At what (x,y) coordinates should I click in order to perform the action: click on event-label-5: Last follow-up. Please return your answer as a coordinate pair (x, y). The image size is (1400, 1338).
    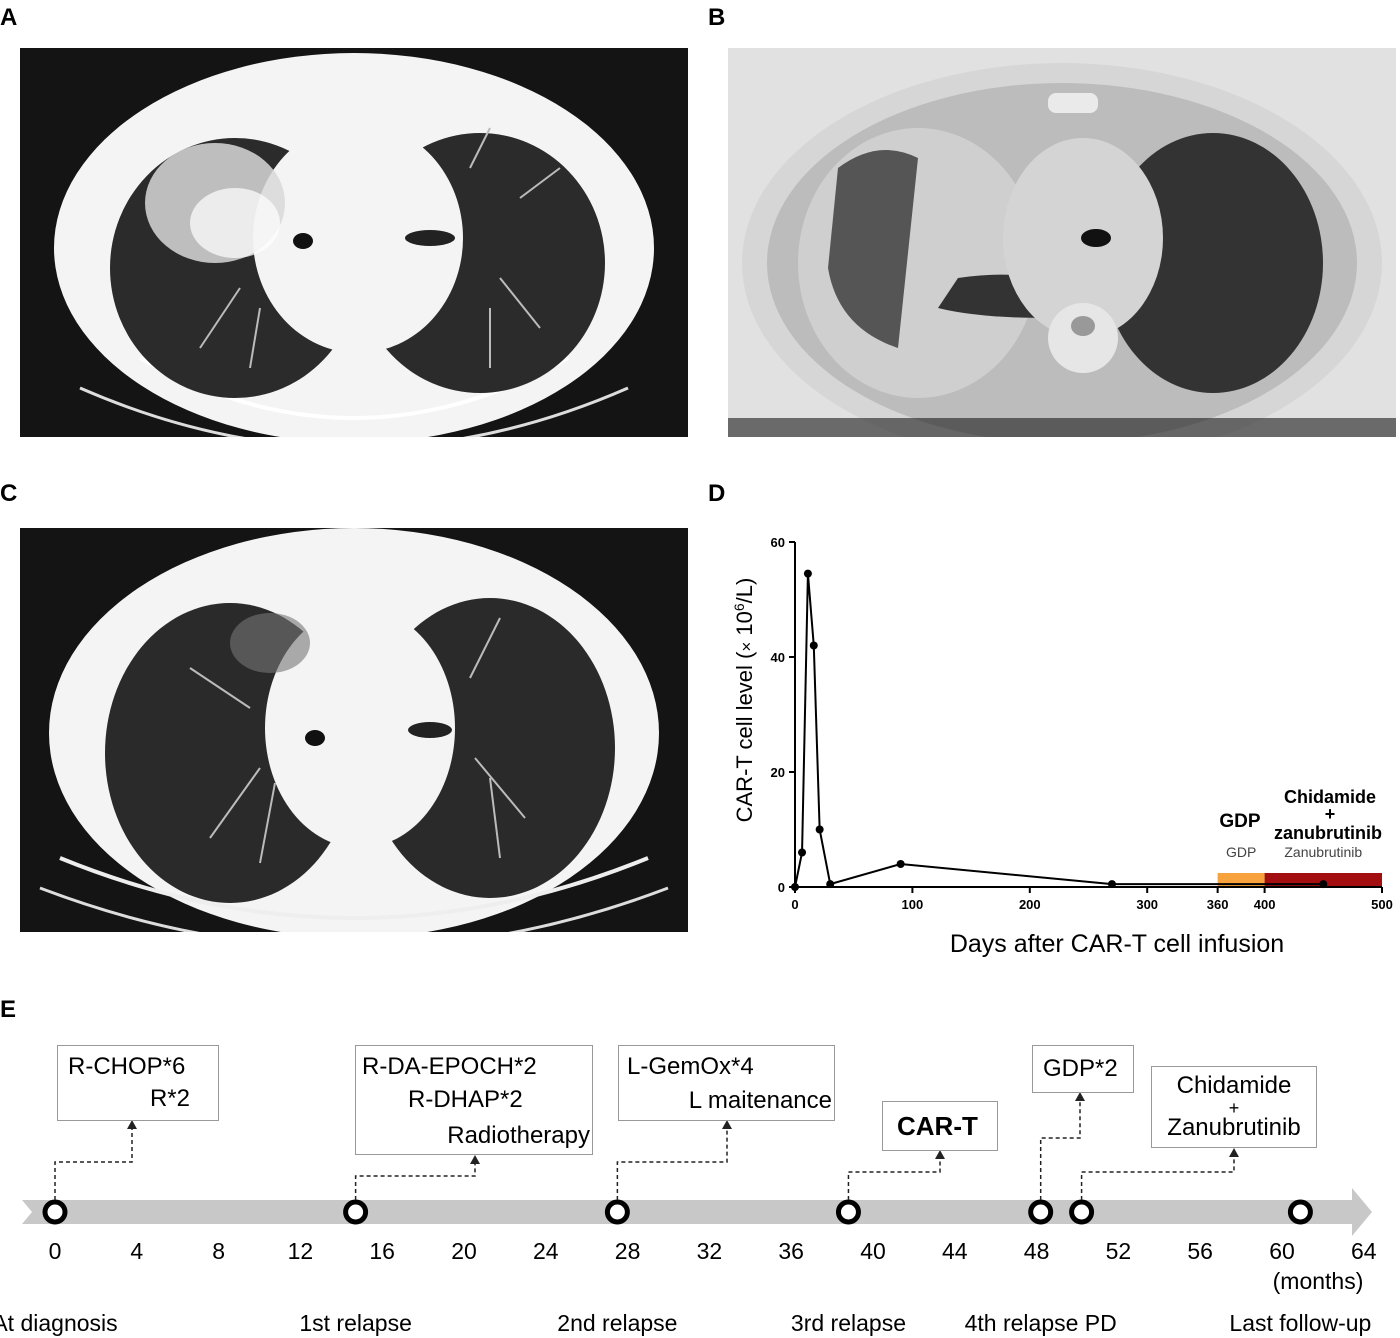
    Looking at the image, I should click on (1300, 1323).